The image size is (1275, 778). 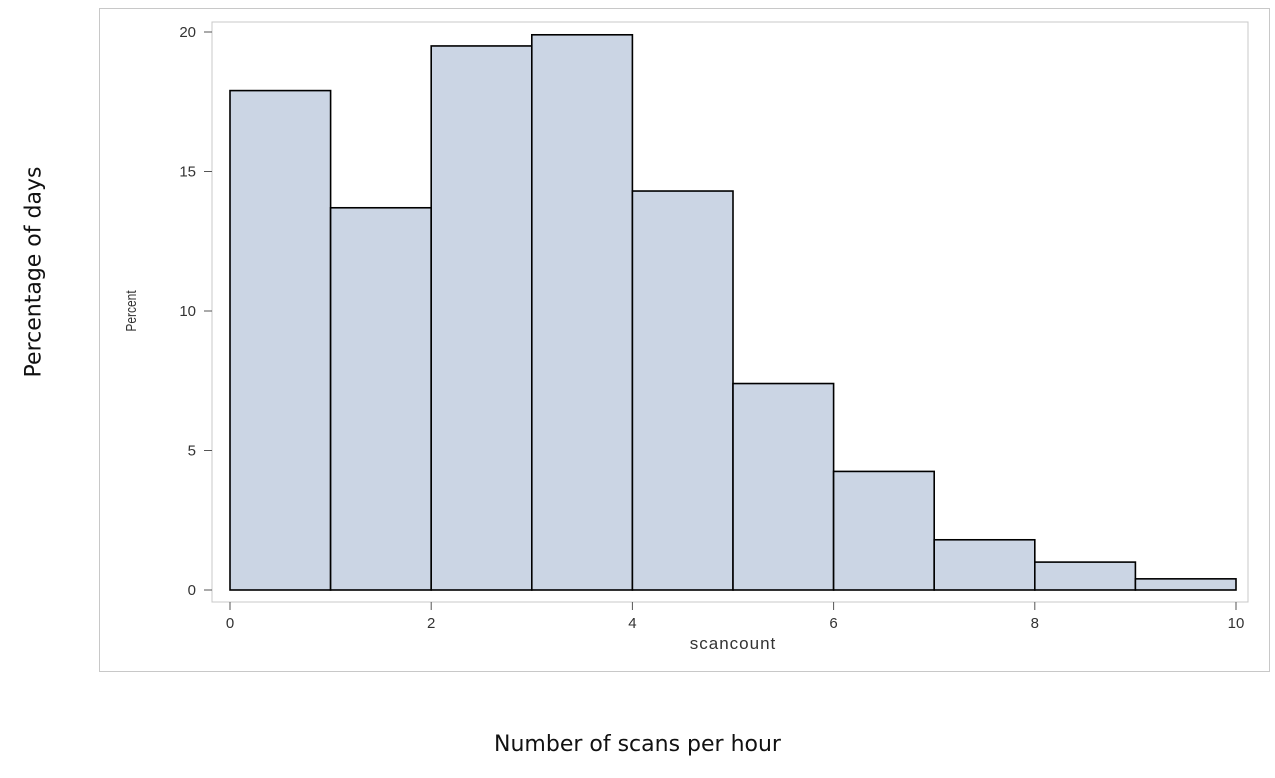 What do you see at coordinates (733, 643) in the screenshot?
I see `x-axis-label: scancount` at bounding box center [733, 643].